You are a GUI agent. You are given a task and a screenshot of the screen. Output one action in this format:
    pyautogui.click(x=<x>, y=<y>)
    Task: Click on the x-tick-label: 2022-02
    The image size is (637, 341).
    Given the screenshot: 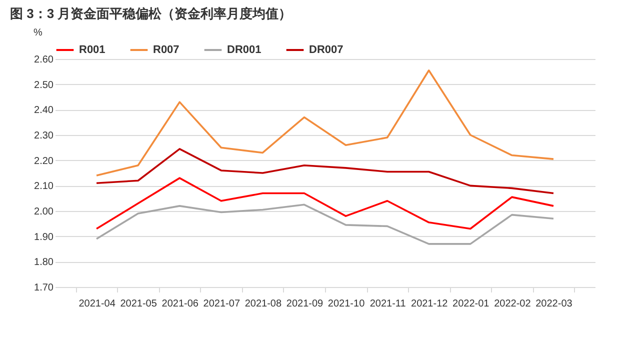 What is the action you would take?
    pyautogui.click(x=513, y=304)
    